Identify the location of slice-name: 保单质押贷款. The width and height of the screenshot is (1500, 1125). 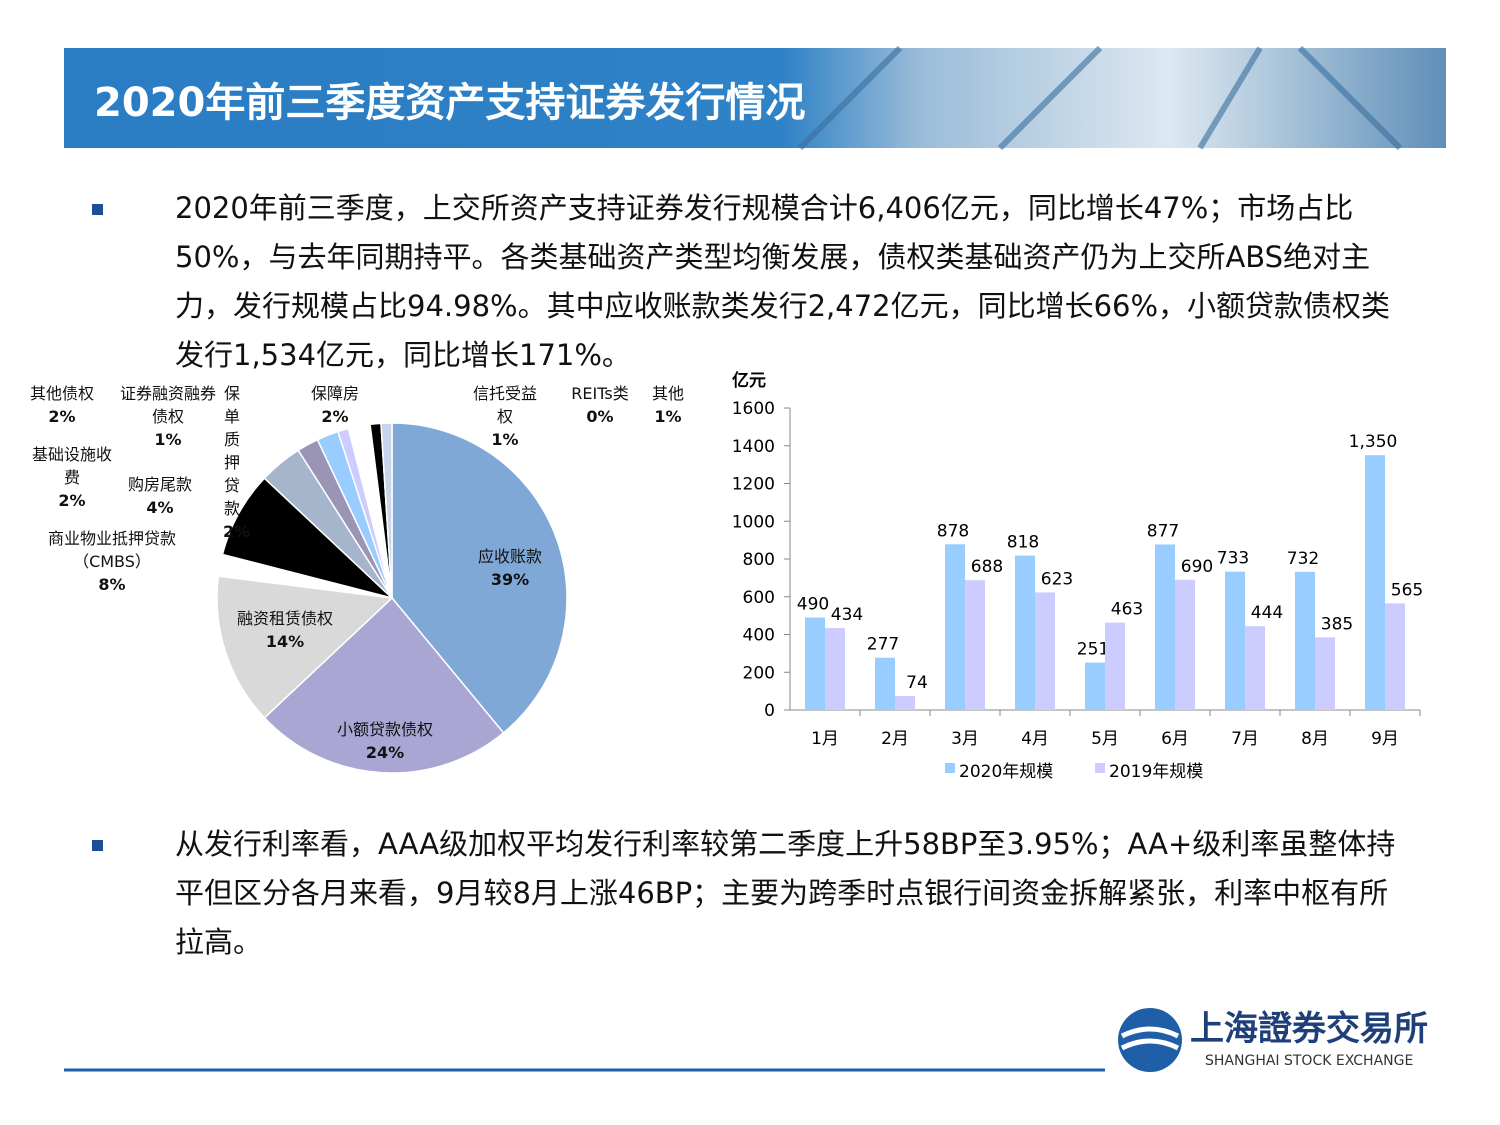
(231, 451).